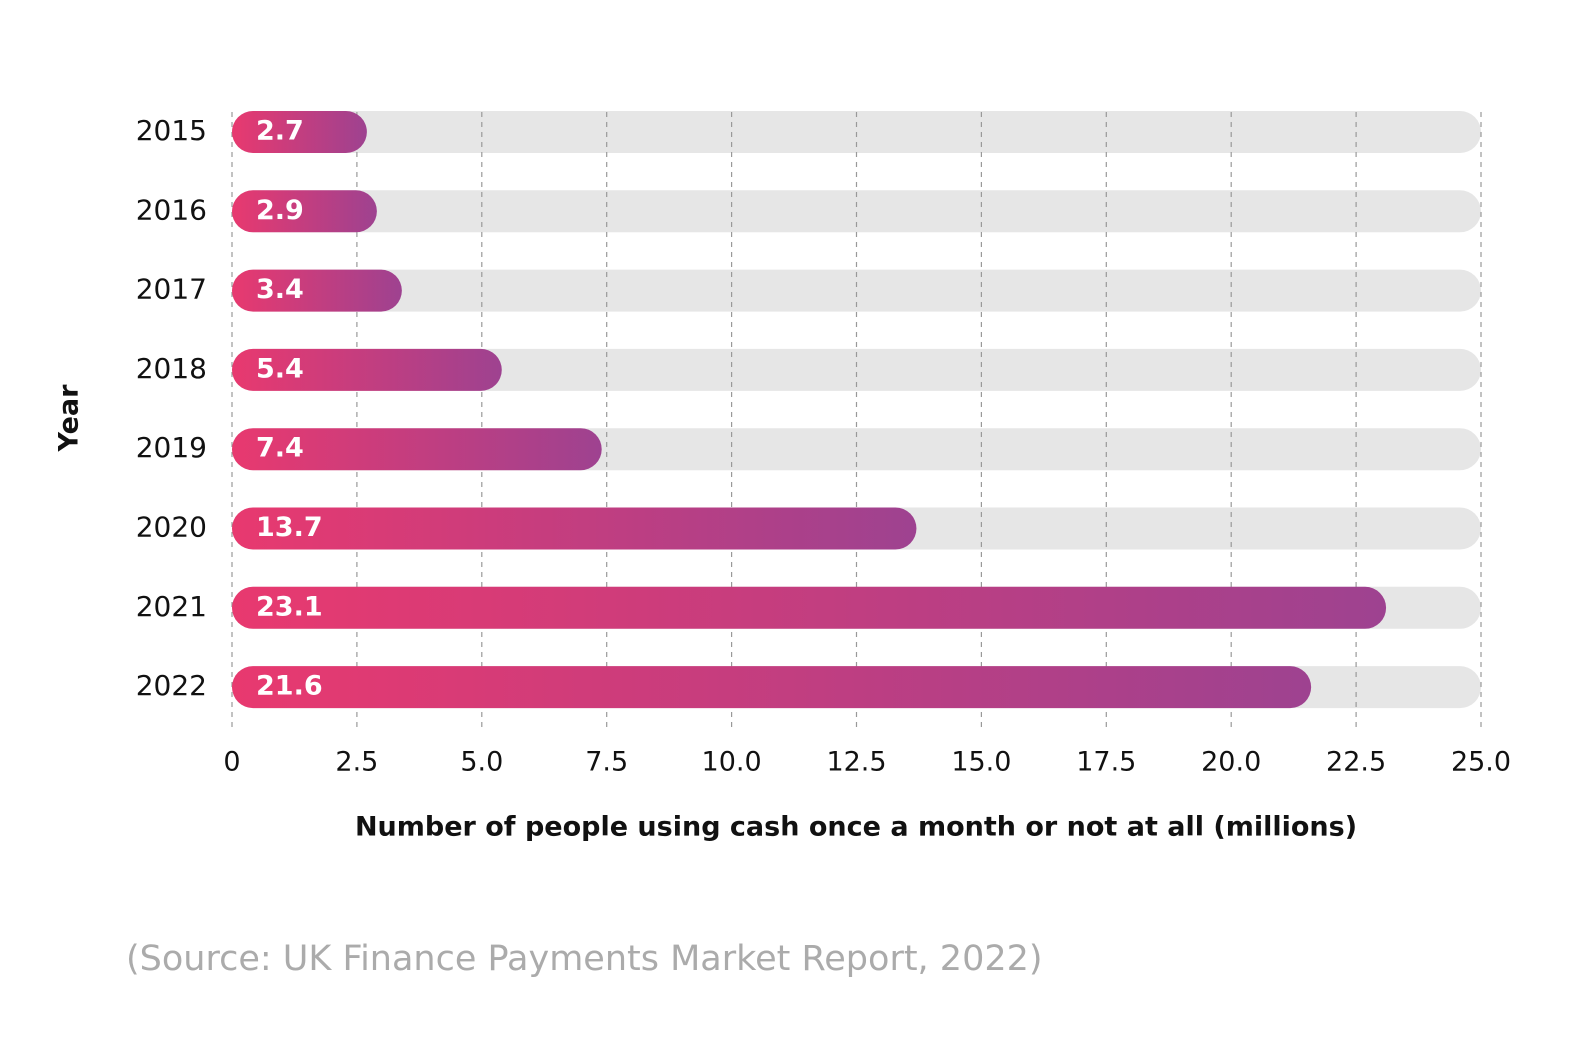 The width and height of the screenshot is (1576, 1063). What do you see at coordinates (289, 527) in the screenshot?
I see `value-label: 13.7` at bounding box center [289, 527].